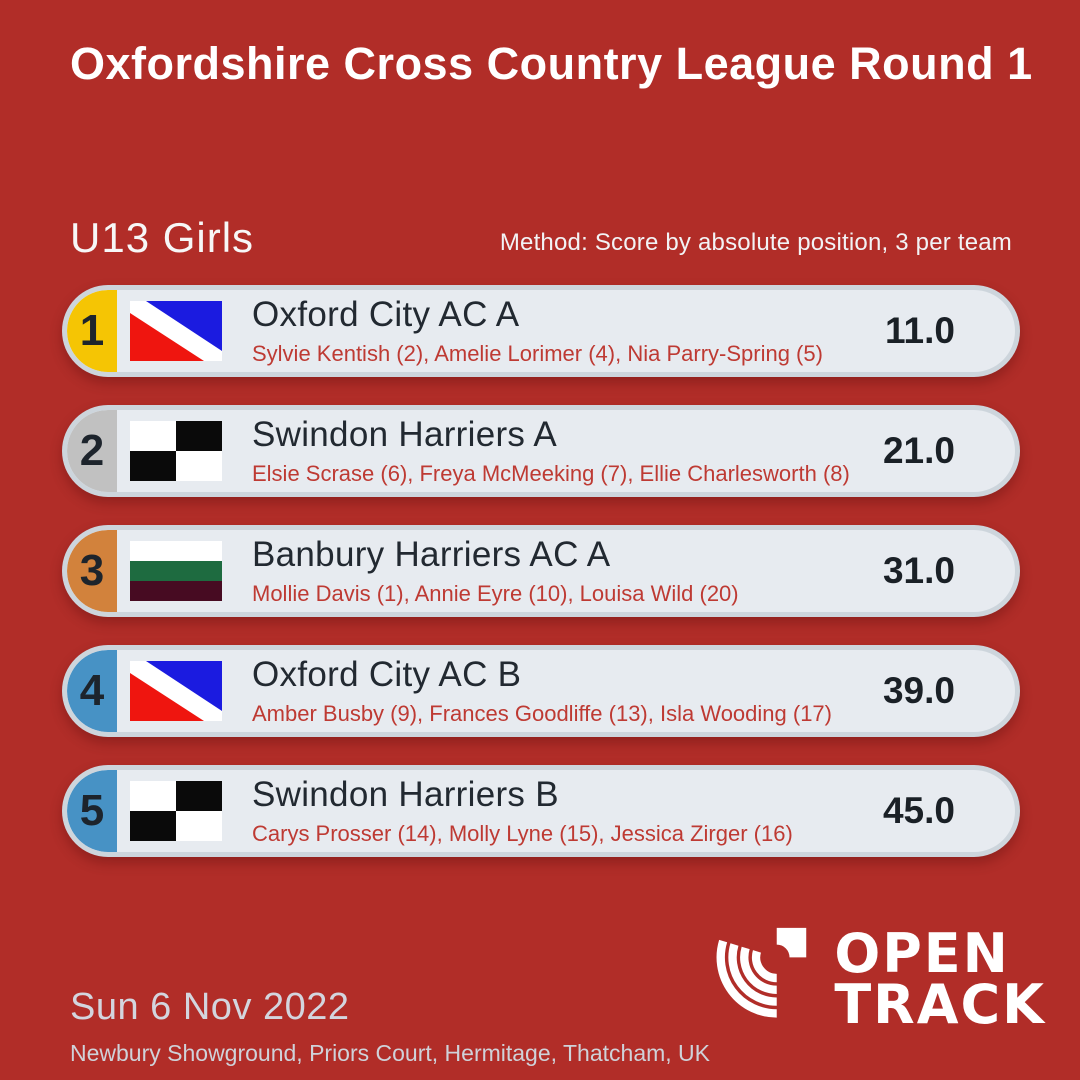 The height and width of the screenshot is (1080, 1080). I want to click on rank-number: 4, so click(92, 690).